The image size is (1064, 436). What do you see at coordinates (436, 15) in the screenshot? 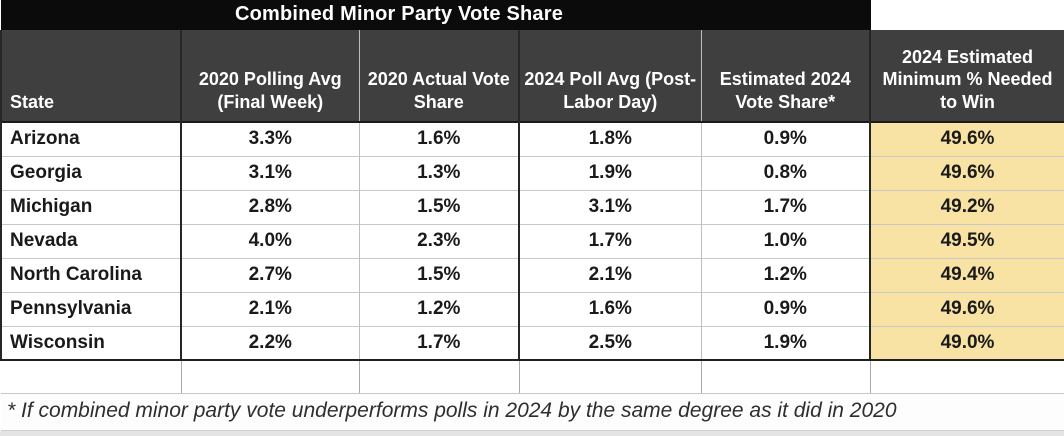
I see `table-title: Combined Minor Party Vote Share` at bounding box center [436, 15].